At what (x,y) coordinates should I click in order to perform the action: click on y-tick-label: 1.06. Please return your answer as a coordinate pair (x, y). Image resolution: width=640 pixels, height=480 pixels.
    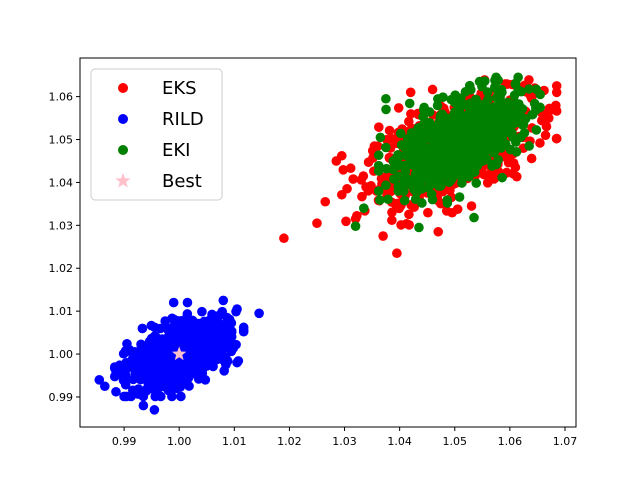
    Looking at the image, I should click on (61, 97).